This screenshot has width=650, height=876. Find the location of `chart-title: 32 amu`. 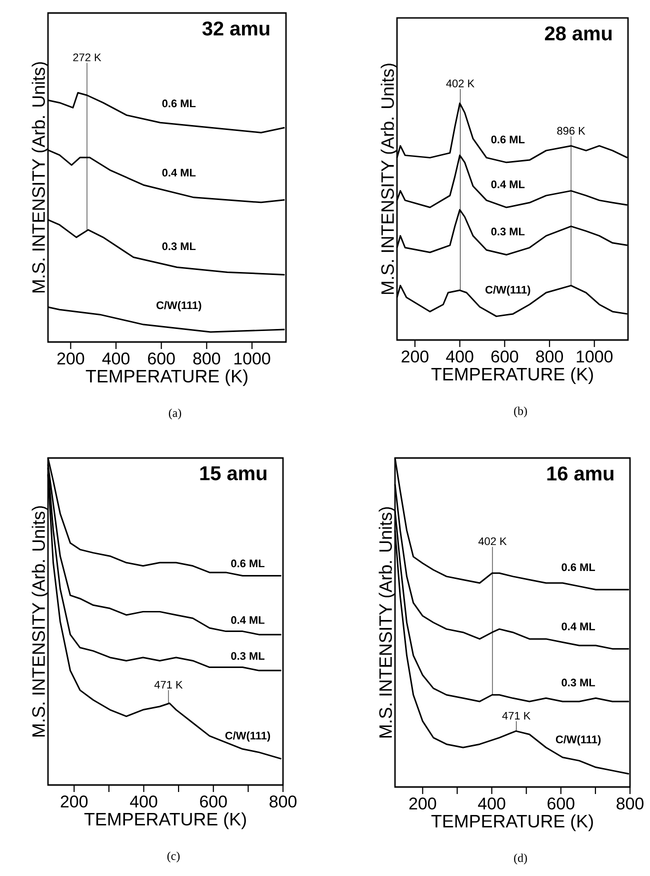

chart-title: 32 amu is located at coordinates (236, 28).